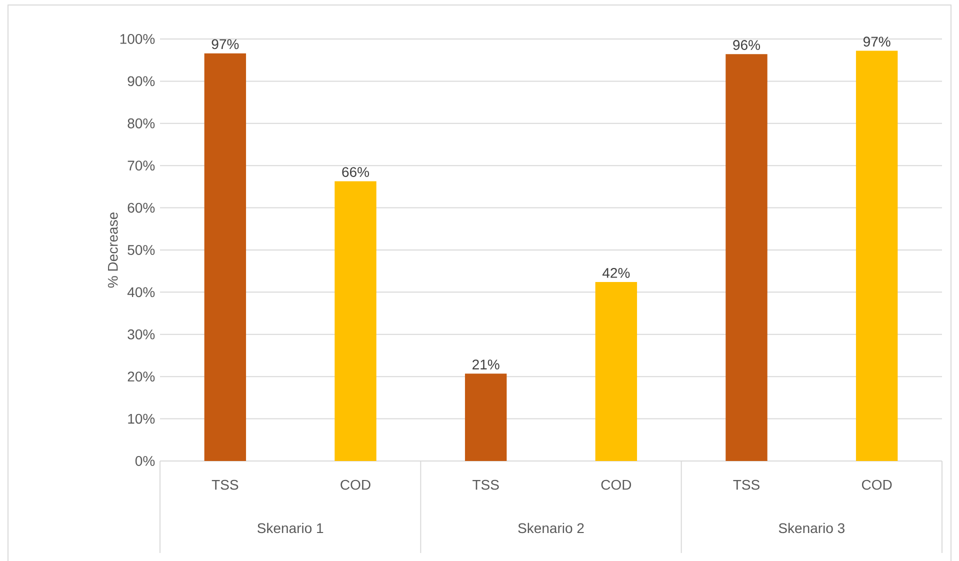 This screenshot has height=561, width=959. Describe the element at coordinates (141, 419) in the screenshot. I see `y-tick-label: 10%` at that location.